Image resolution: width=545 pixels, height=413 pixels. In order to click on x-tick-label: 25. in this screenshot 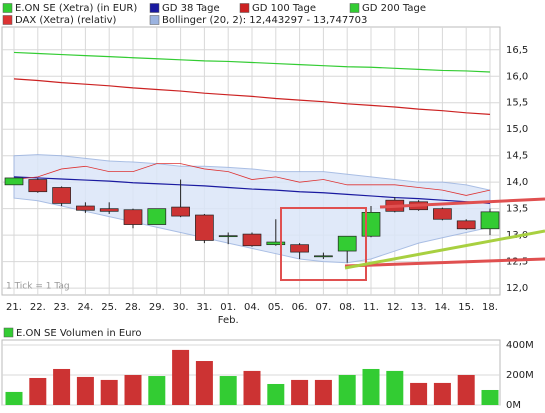, I will do `click(109, 307)`.